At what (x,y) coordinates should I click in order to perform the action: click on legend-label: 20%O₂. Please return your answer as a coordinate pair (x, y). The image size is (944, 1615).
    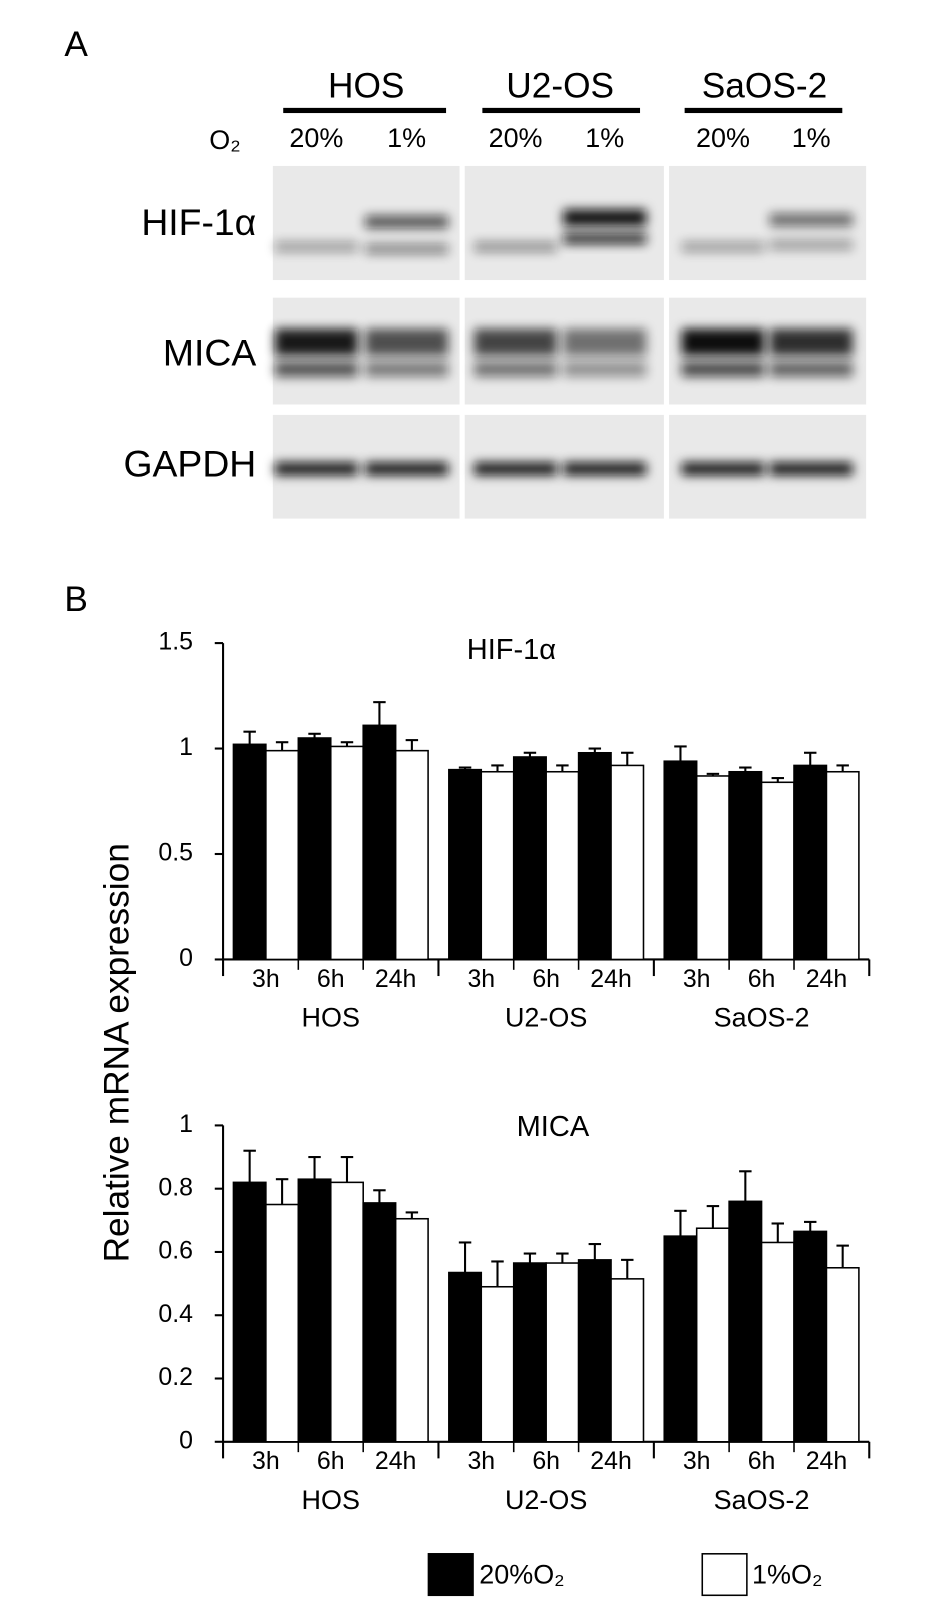
    Looking at the image, I should click on (521, 1575).